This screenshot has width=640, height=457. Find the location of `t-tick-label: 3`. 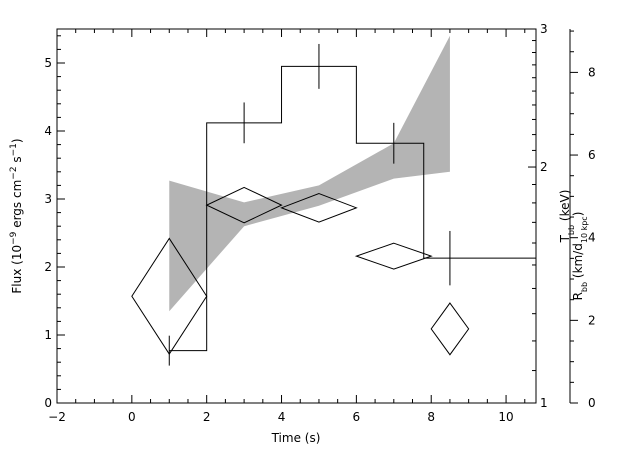

t-tick-label: 3 is located at coordinates (544, 29).